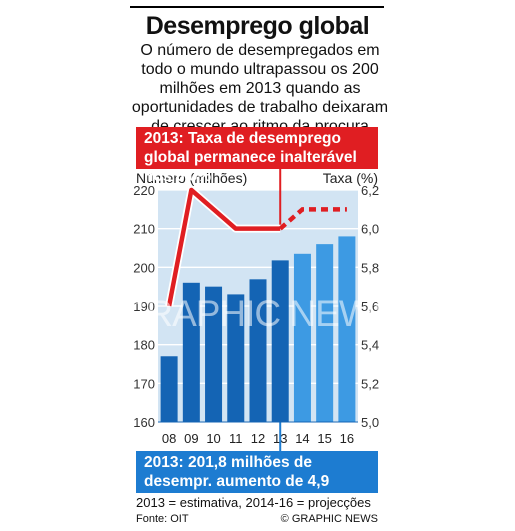  I want to click on y-left-tick-label: 160, so click(144, 422).